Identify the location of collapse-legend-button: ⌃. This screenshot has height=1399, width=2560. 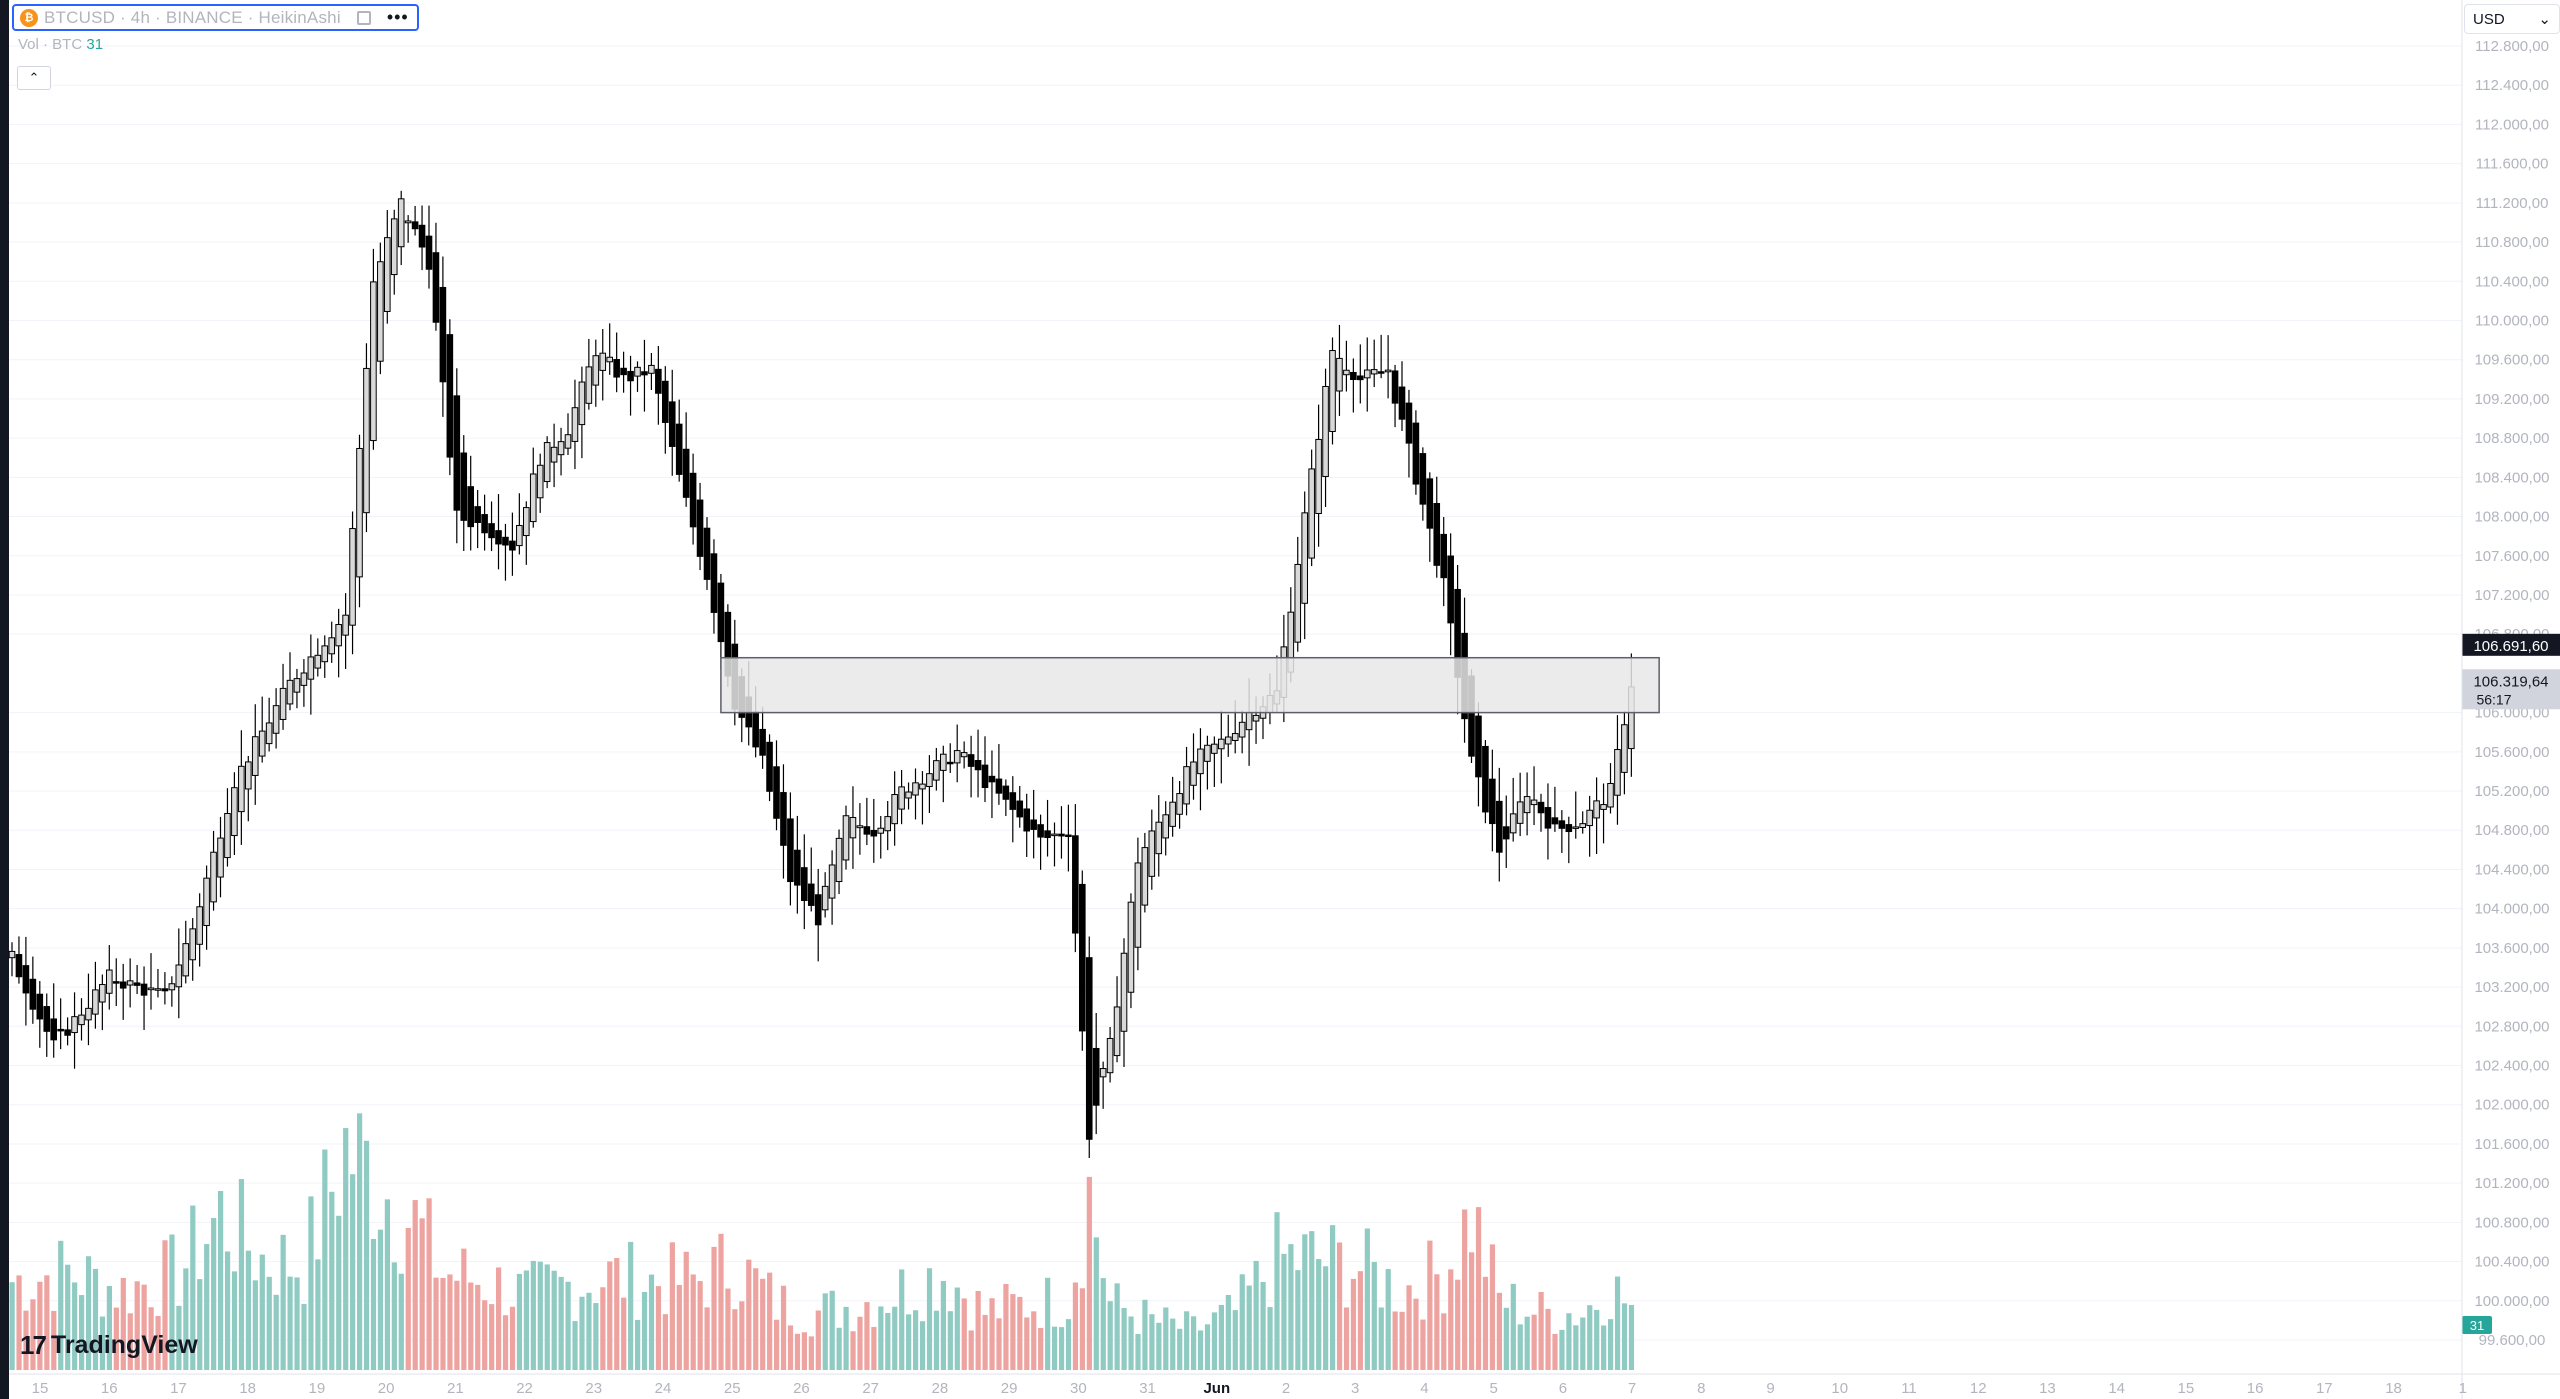
(34, 78).